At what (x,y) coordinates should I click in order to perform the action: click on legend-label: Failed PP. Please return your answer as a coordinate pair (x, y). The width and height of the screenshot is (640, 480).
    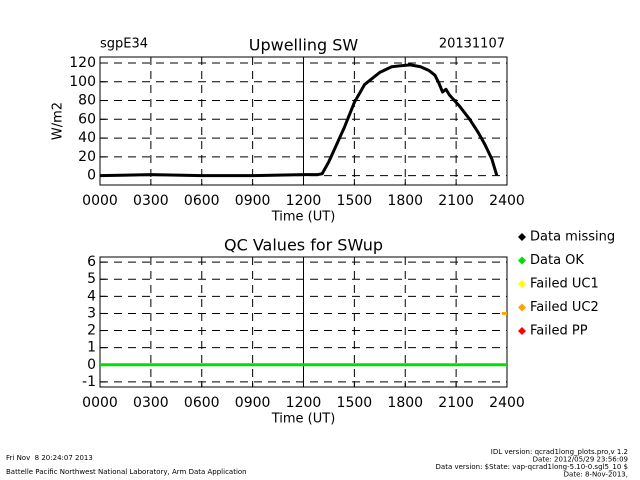
    Looking at the image, I should click on (559, 331).